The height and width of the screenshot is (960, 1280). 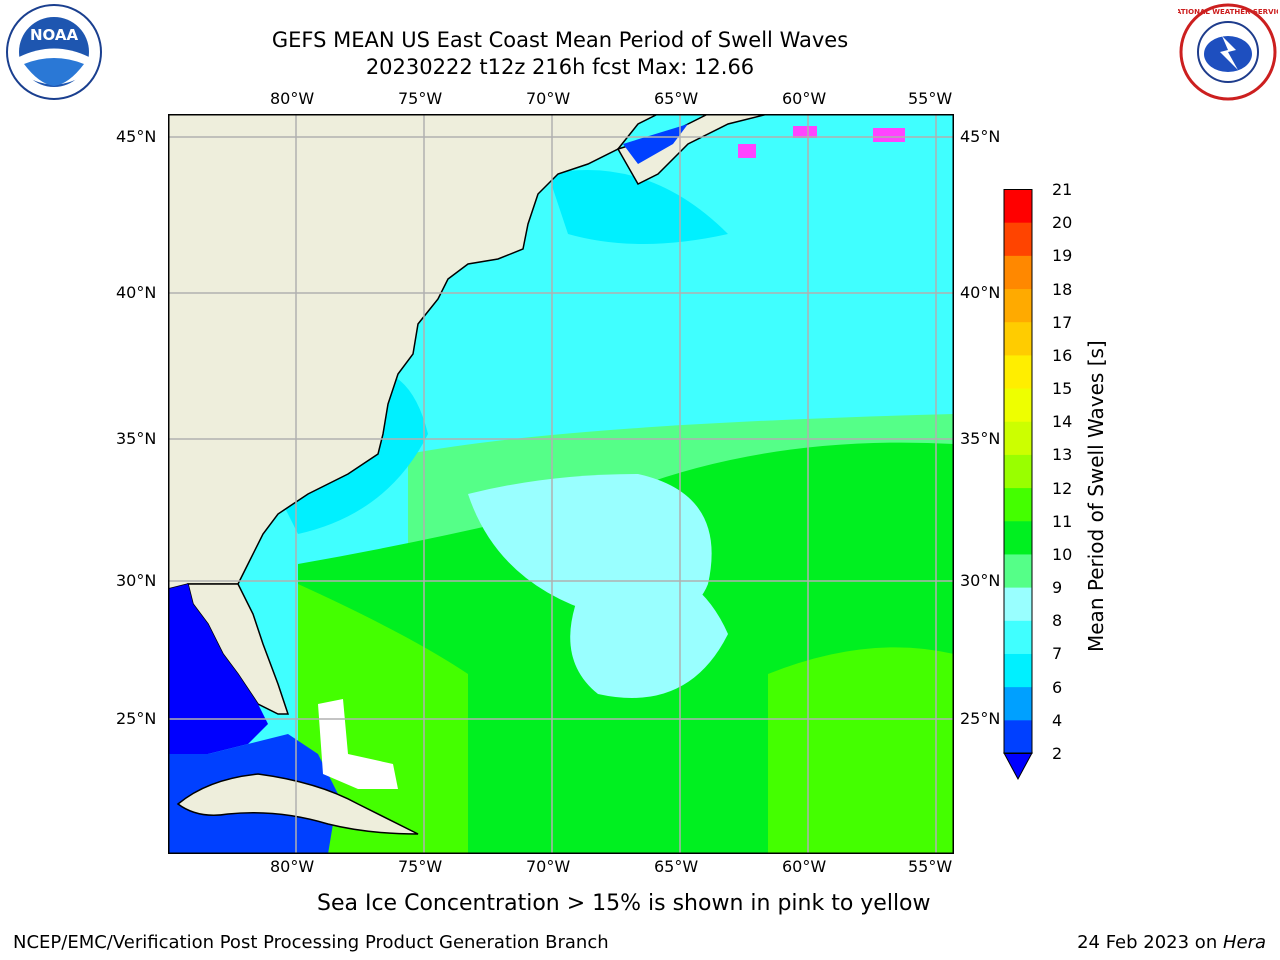 What do you see at coordinates (1062, 322) in the screenshot?
I see `colorbar-tick-label: 17` at bounding box center [1062, 322].